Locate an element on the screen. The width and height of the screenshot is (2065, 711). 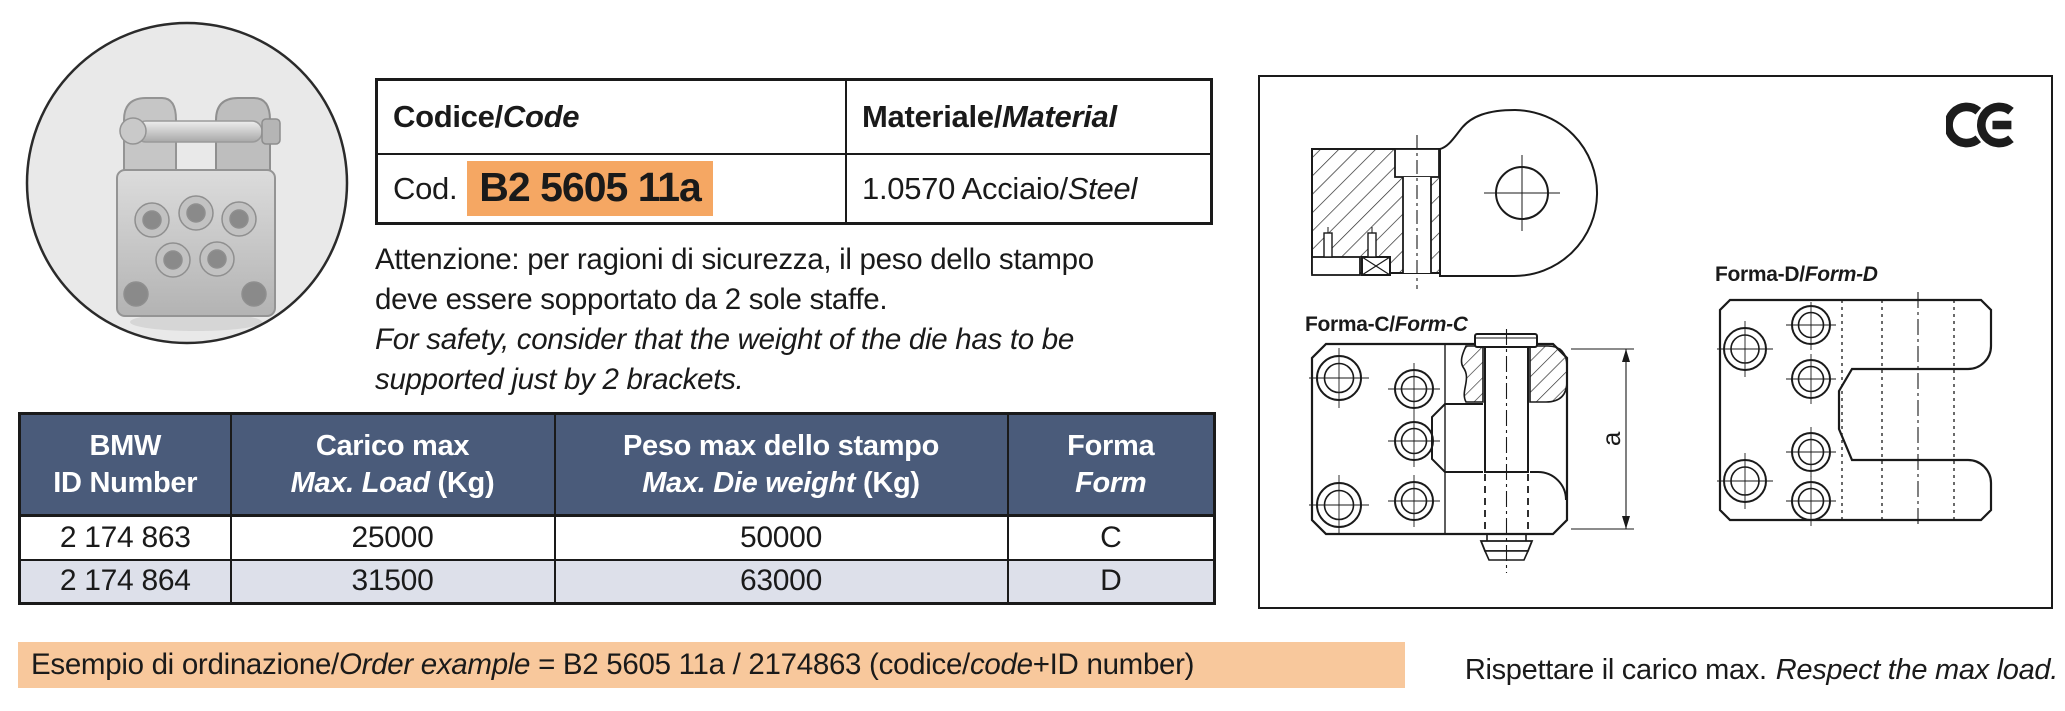
material-header-it: Materiale/ is located at coordinates (932, 116).